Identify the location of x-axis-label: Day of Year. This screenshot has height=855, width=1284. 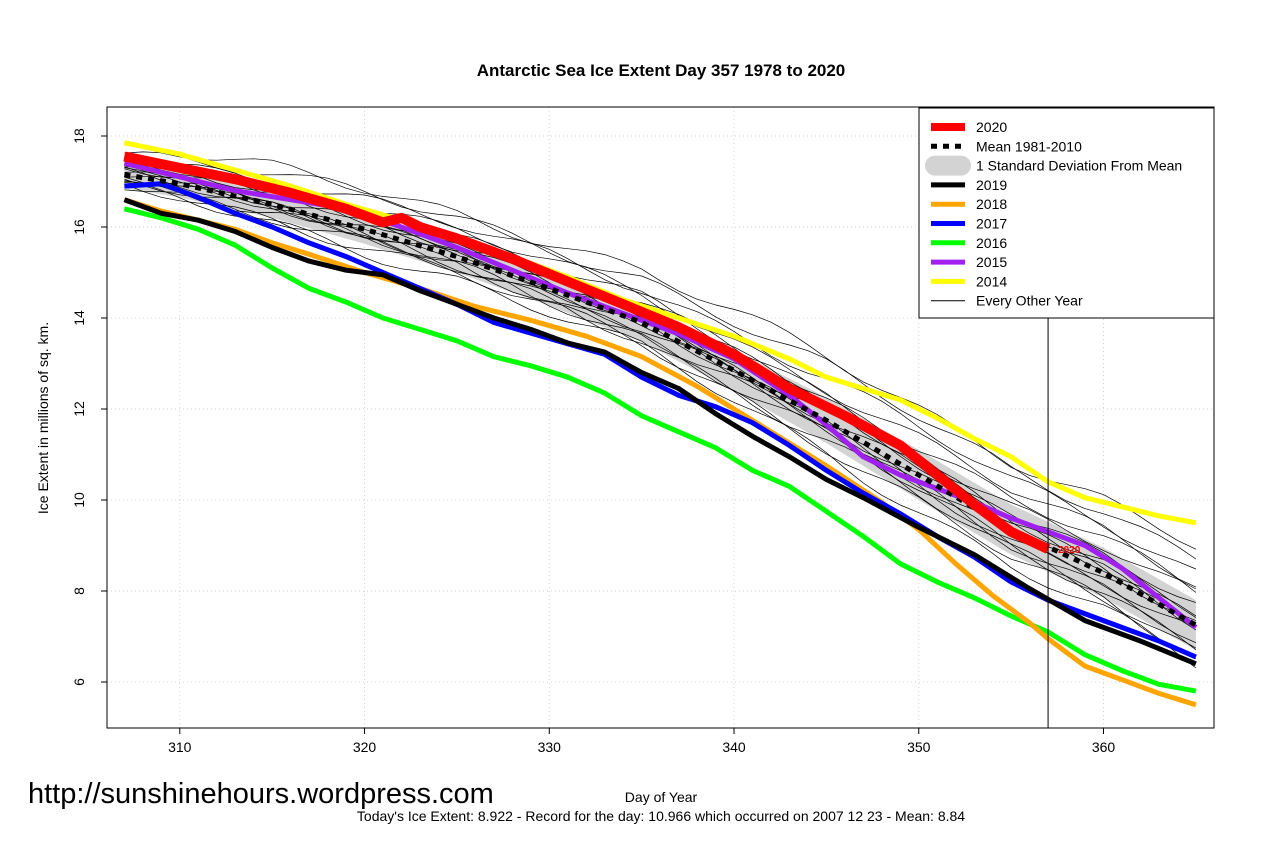
(661, 797).